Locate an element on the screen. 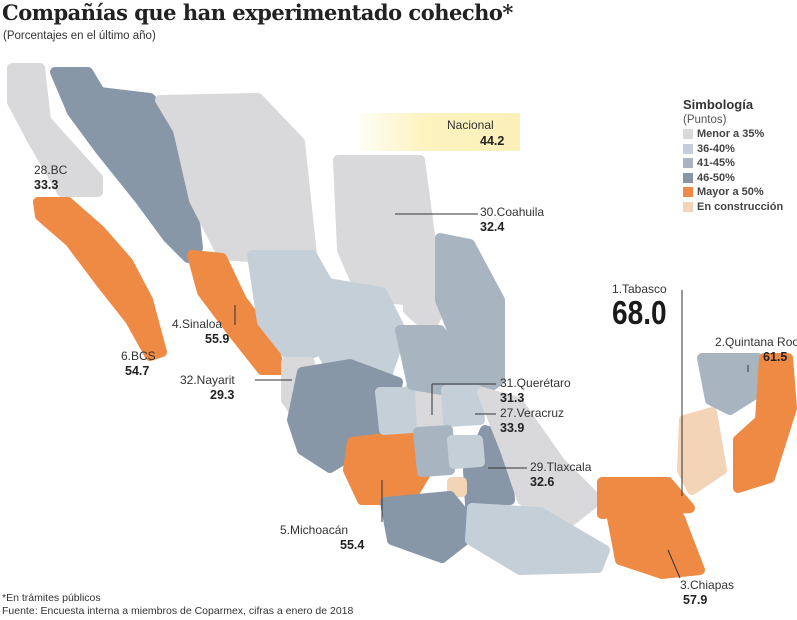 This screenshot has width=797, height=620. state-value: 33.9 is located at coordinates (512, 428).